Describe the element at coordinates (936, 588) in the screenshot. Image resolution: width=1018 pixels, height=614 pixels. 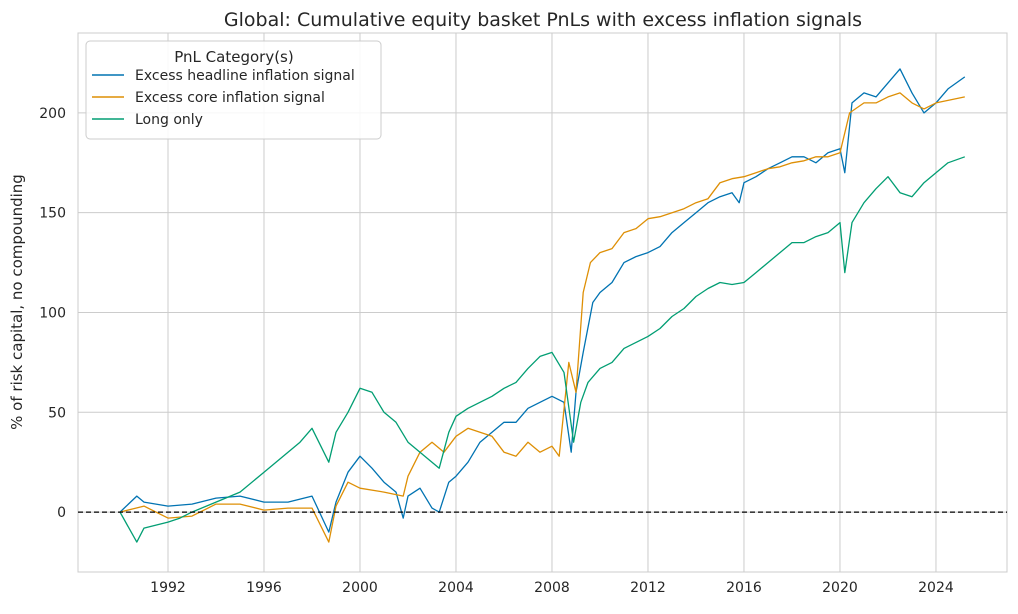
I see `x-tick-label: 2024` at that location.